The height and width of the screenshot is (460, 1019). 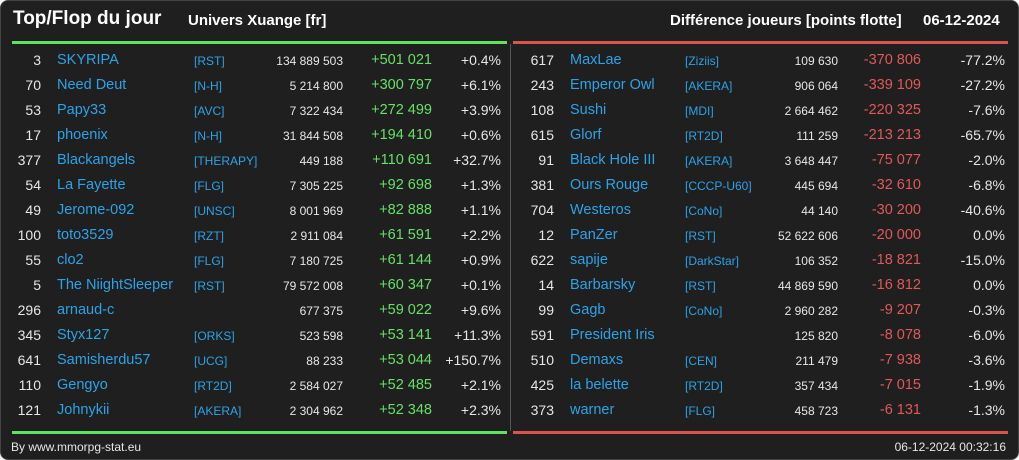 I want to click on player-points: 2 304 962, so click(x=316, y=411).